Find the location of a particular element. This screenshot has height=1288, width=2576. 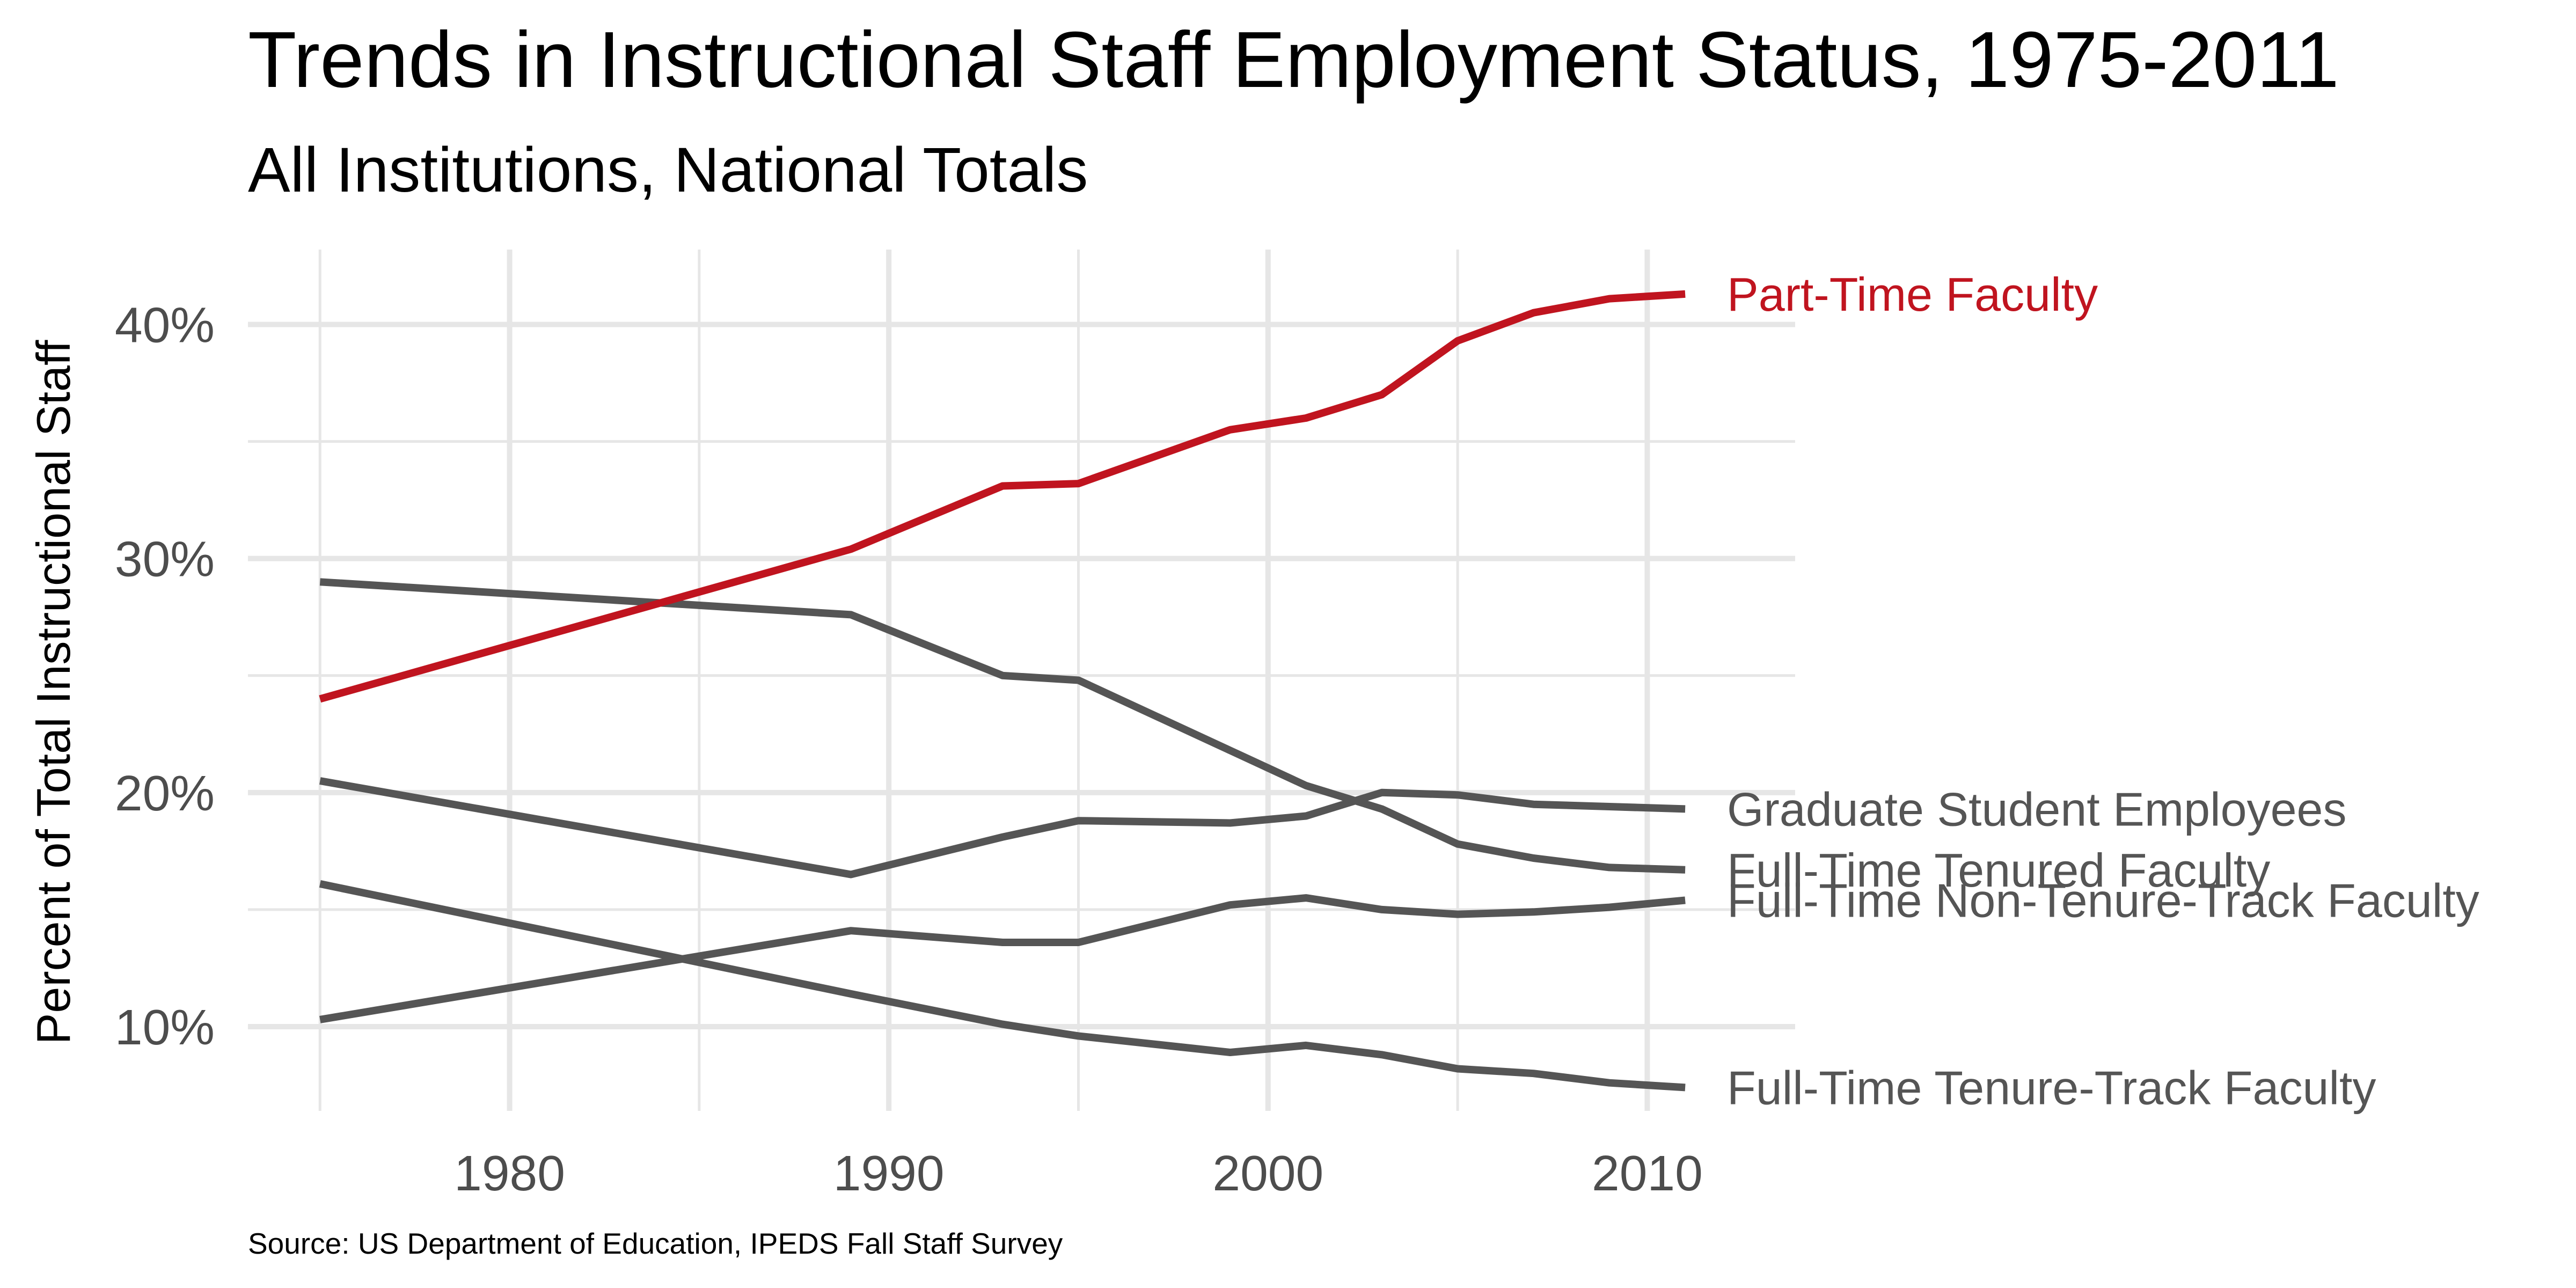

x-tick-label: 1980 is located at coordinates (509, 1173).